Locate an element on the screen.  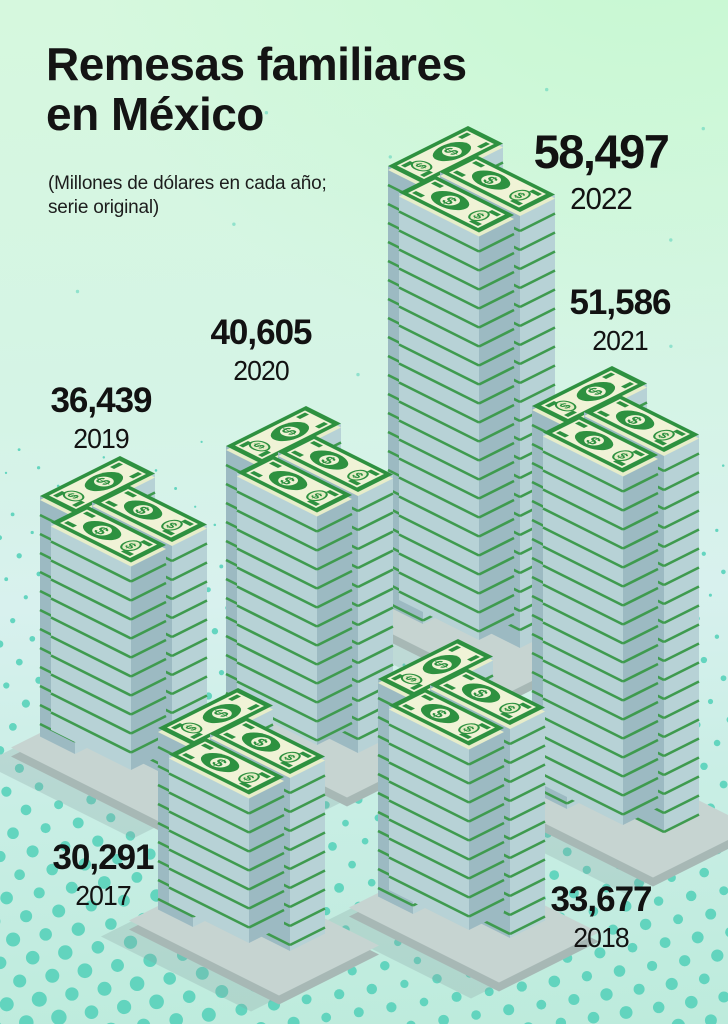
value-label-2022: 58,497 2022 is located at coordinates (601, 170).